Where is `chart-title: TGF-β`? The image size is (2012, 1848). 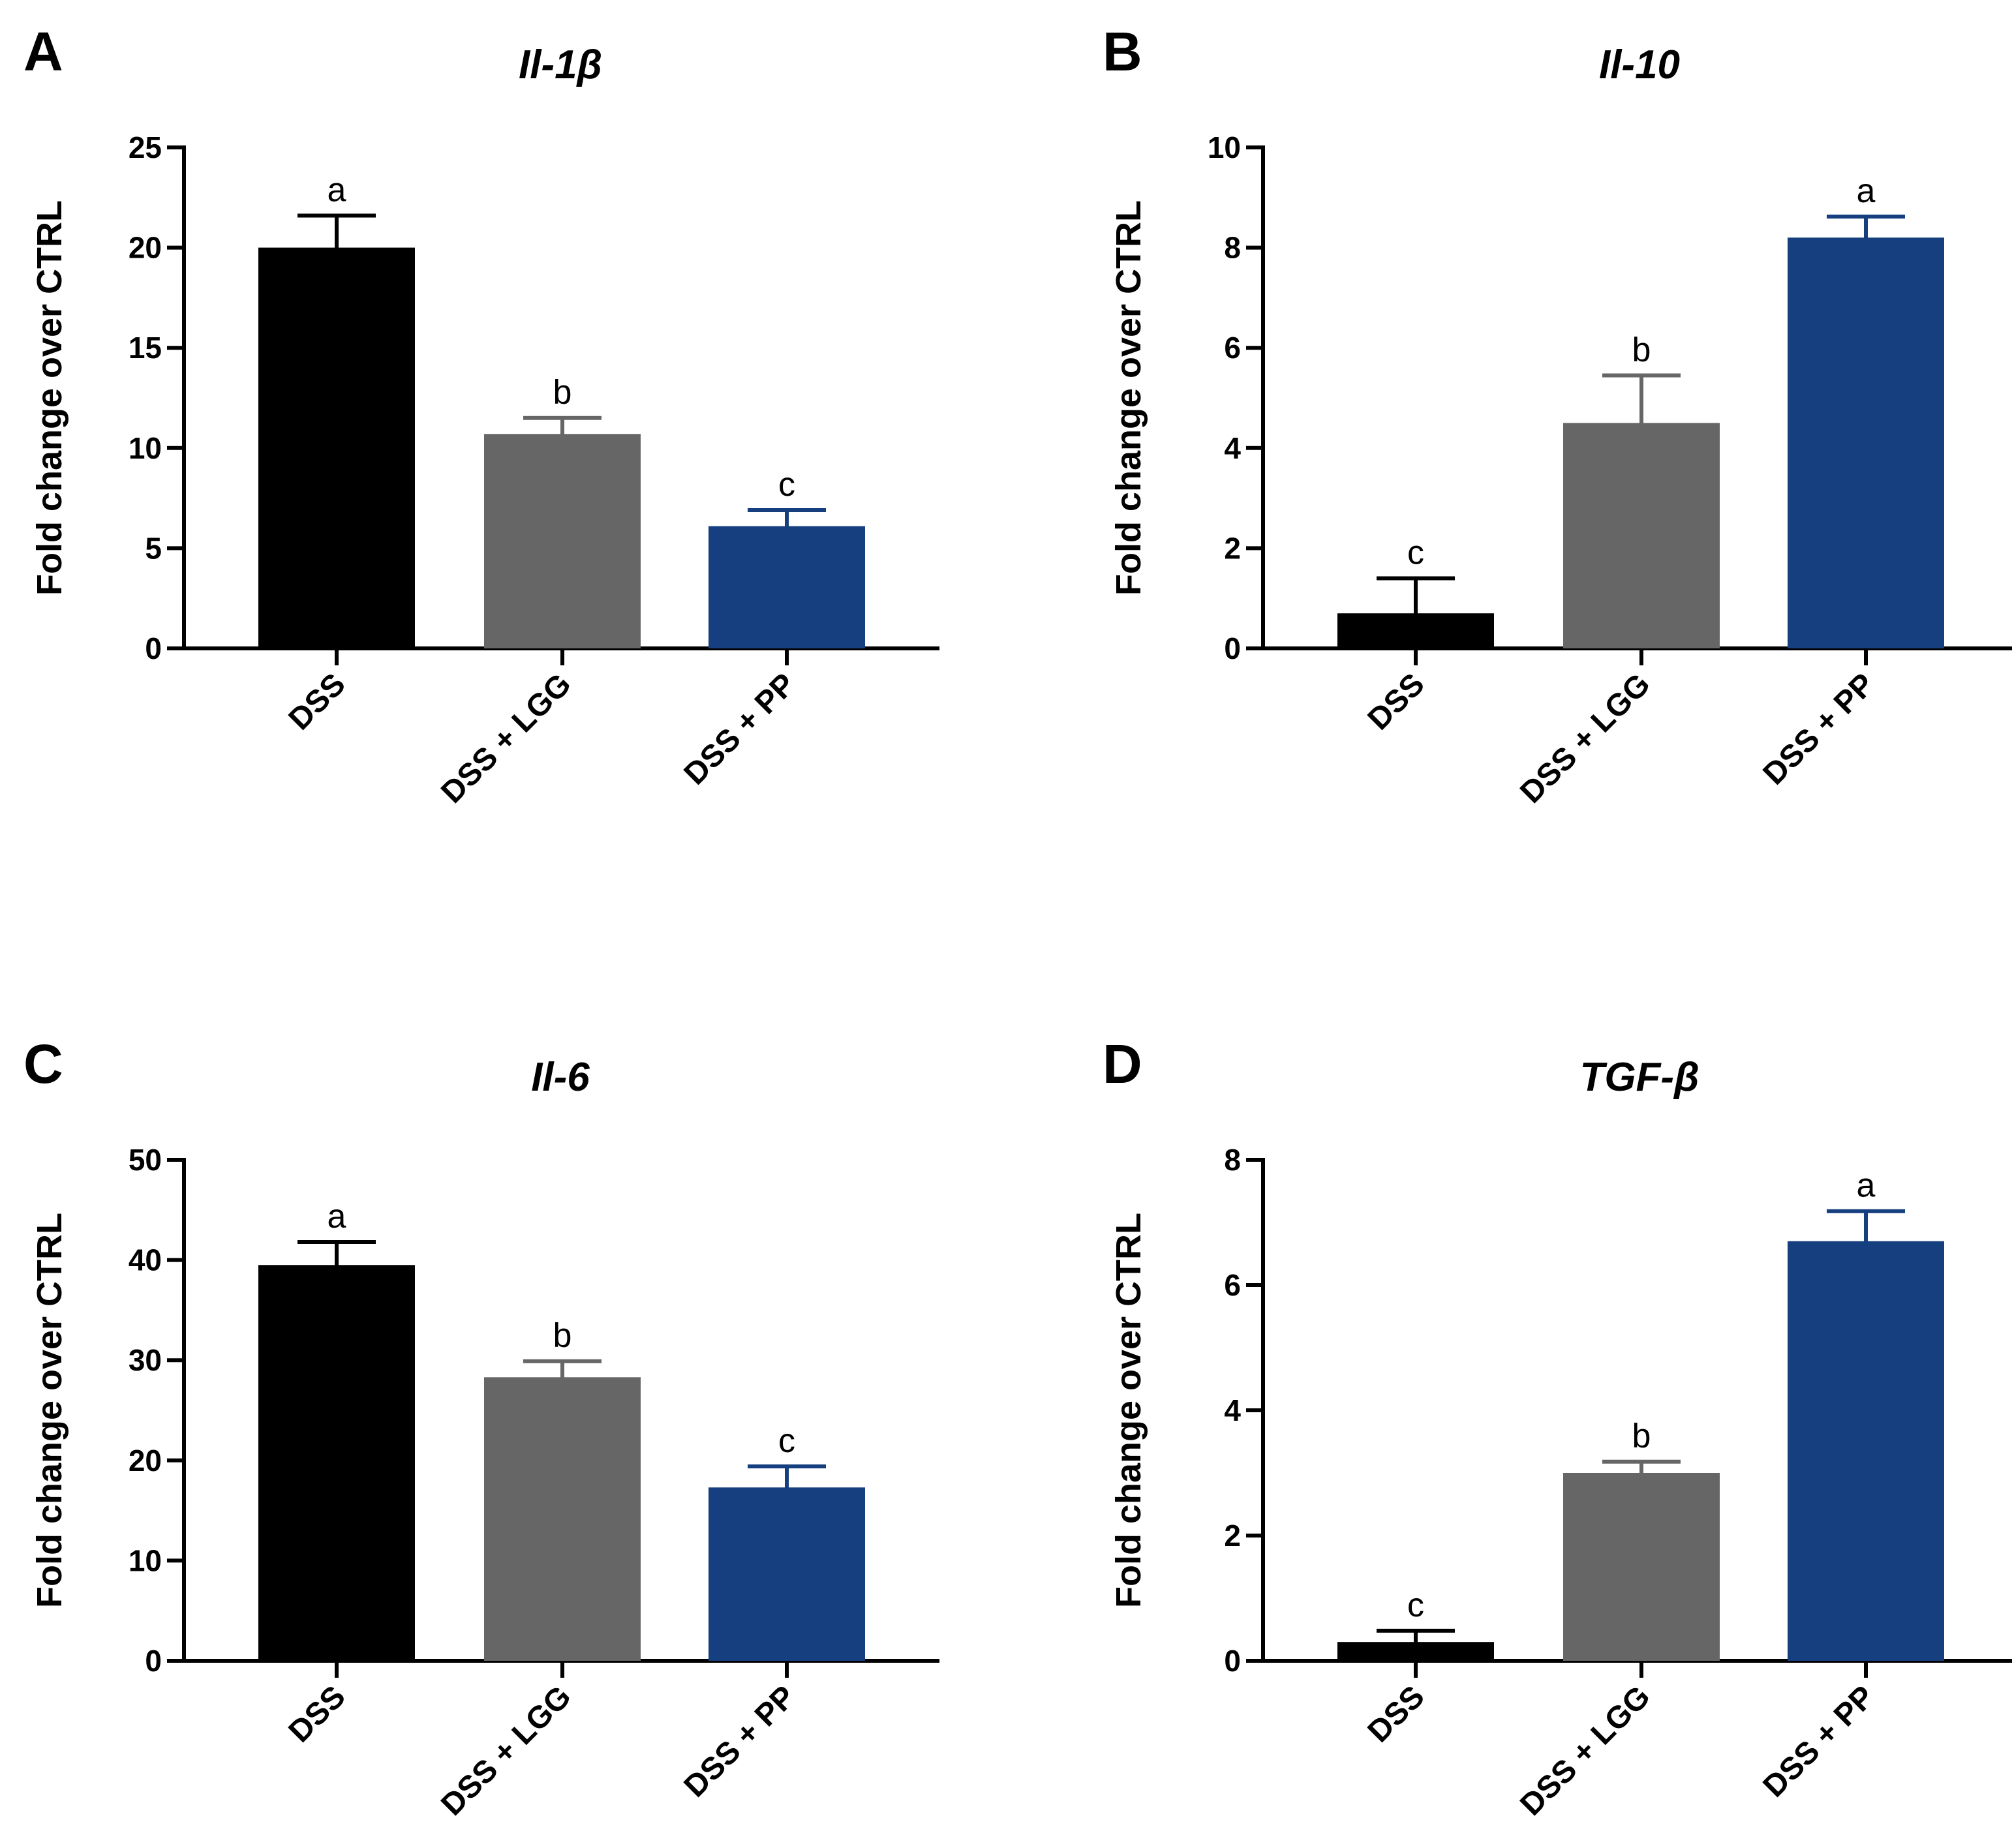
chart-title: TGF-β is located at coordinates (1639, 1077).